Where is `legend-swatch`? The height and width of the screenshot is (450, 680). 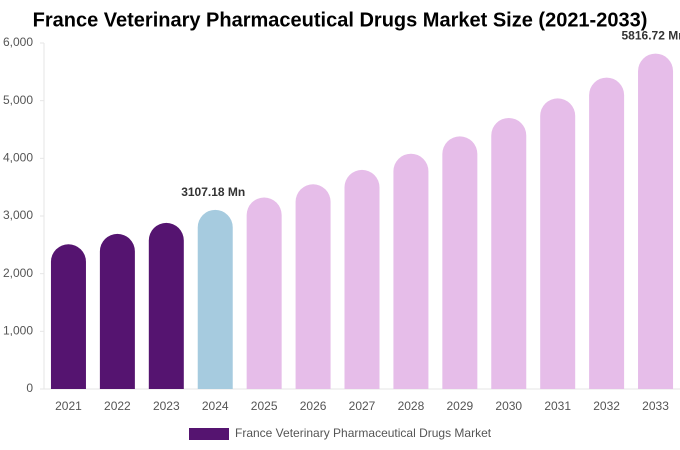 legend-swatch is located at coordinates (209, 434).